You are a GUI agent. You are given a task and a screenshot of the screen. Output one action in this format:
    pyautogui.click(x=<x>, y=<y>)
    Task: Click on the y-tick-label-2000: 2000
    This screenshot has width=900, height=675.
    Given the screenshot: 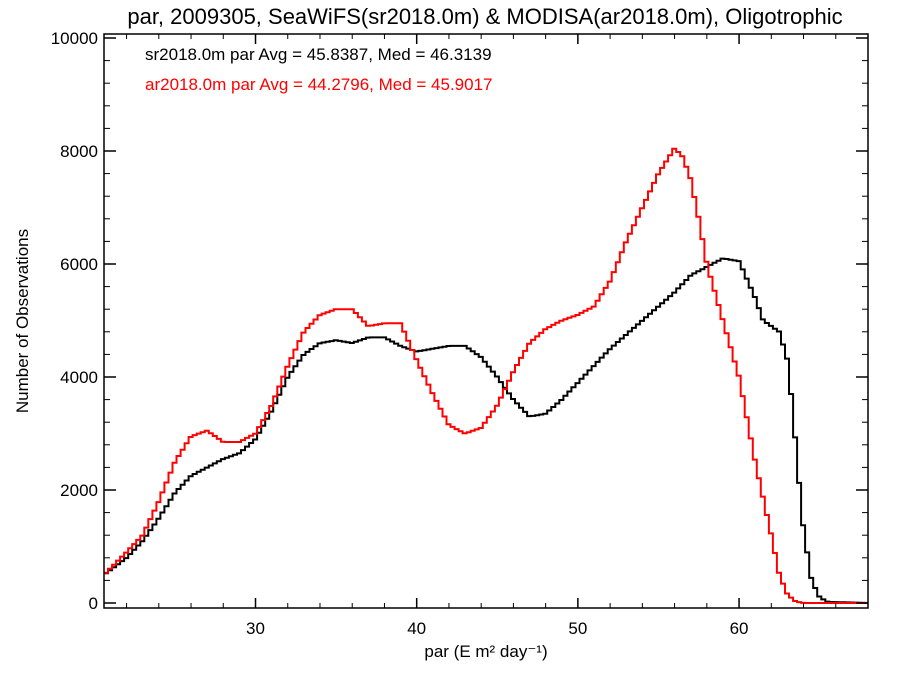 What is the action you would take?
    pyautogui.click(x=79, y=490)
    